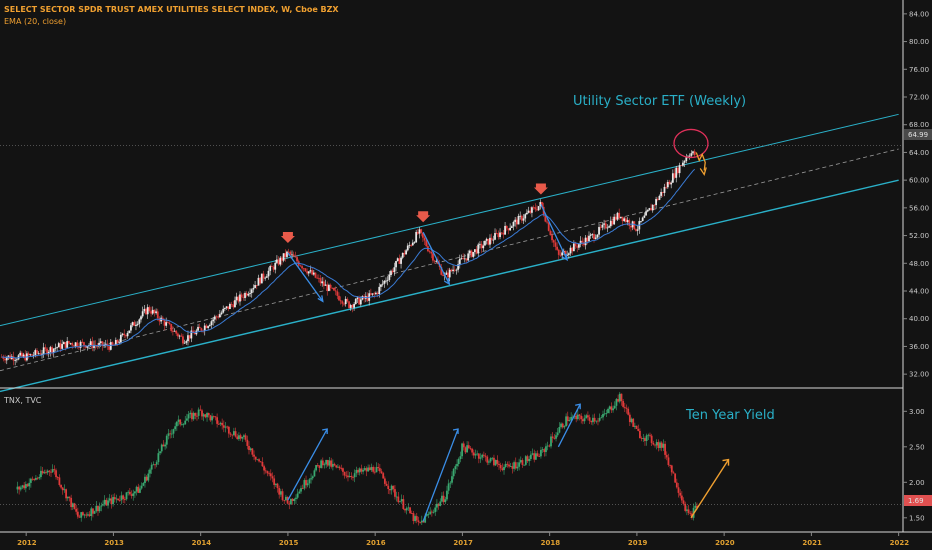 This screenshot has height=550, width=932. I want to click on price-axis-bottom: 3.00 2.50 2.00 1.50, so click(914, 465).